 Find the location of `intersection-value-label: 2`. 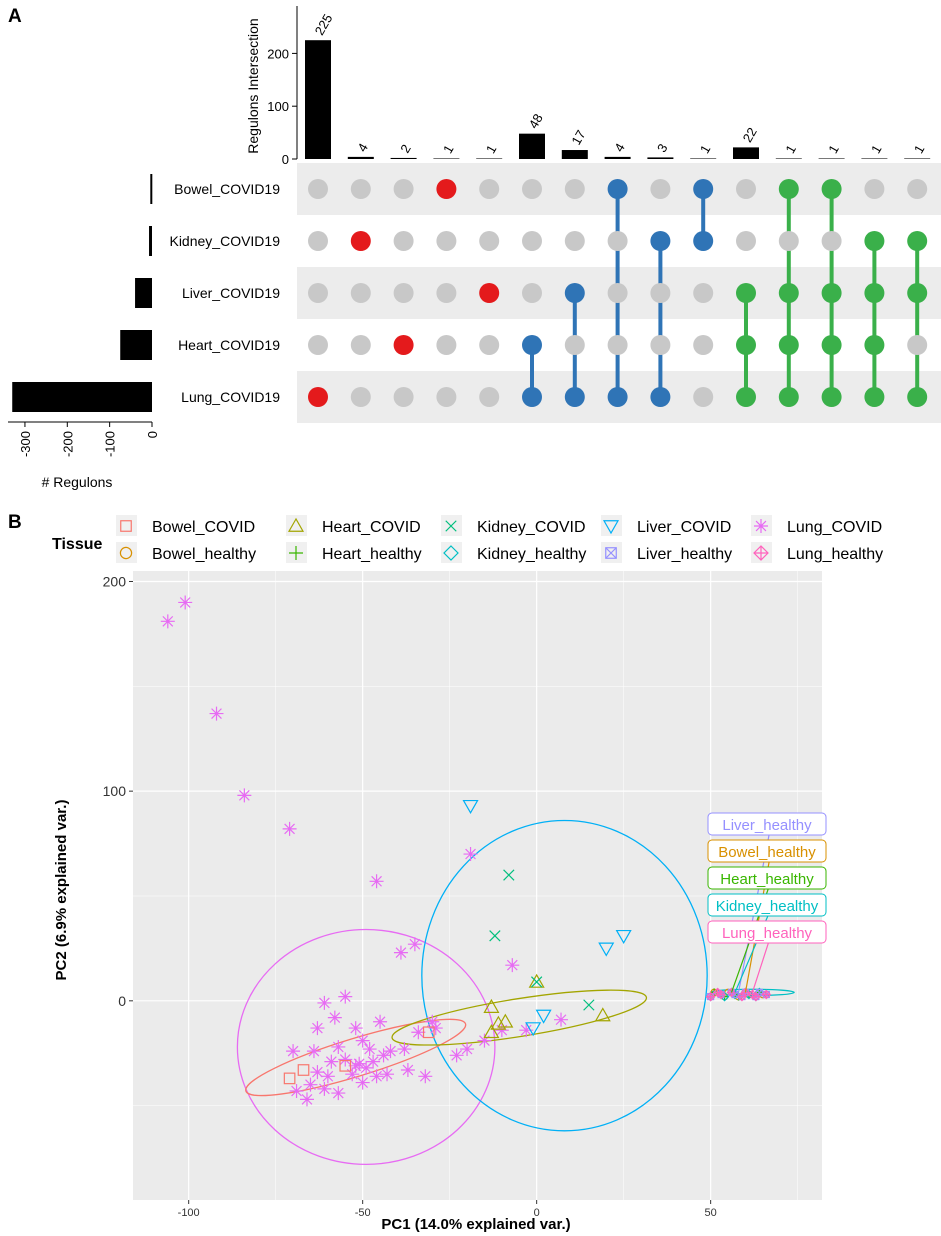

intersection-value-label: 2 is located at coordinates (405, 149).